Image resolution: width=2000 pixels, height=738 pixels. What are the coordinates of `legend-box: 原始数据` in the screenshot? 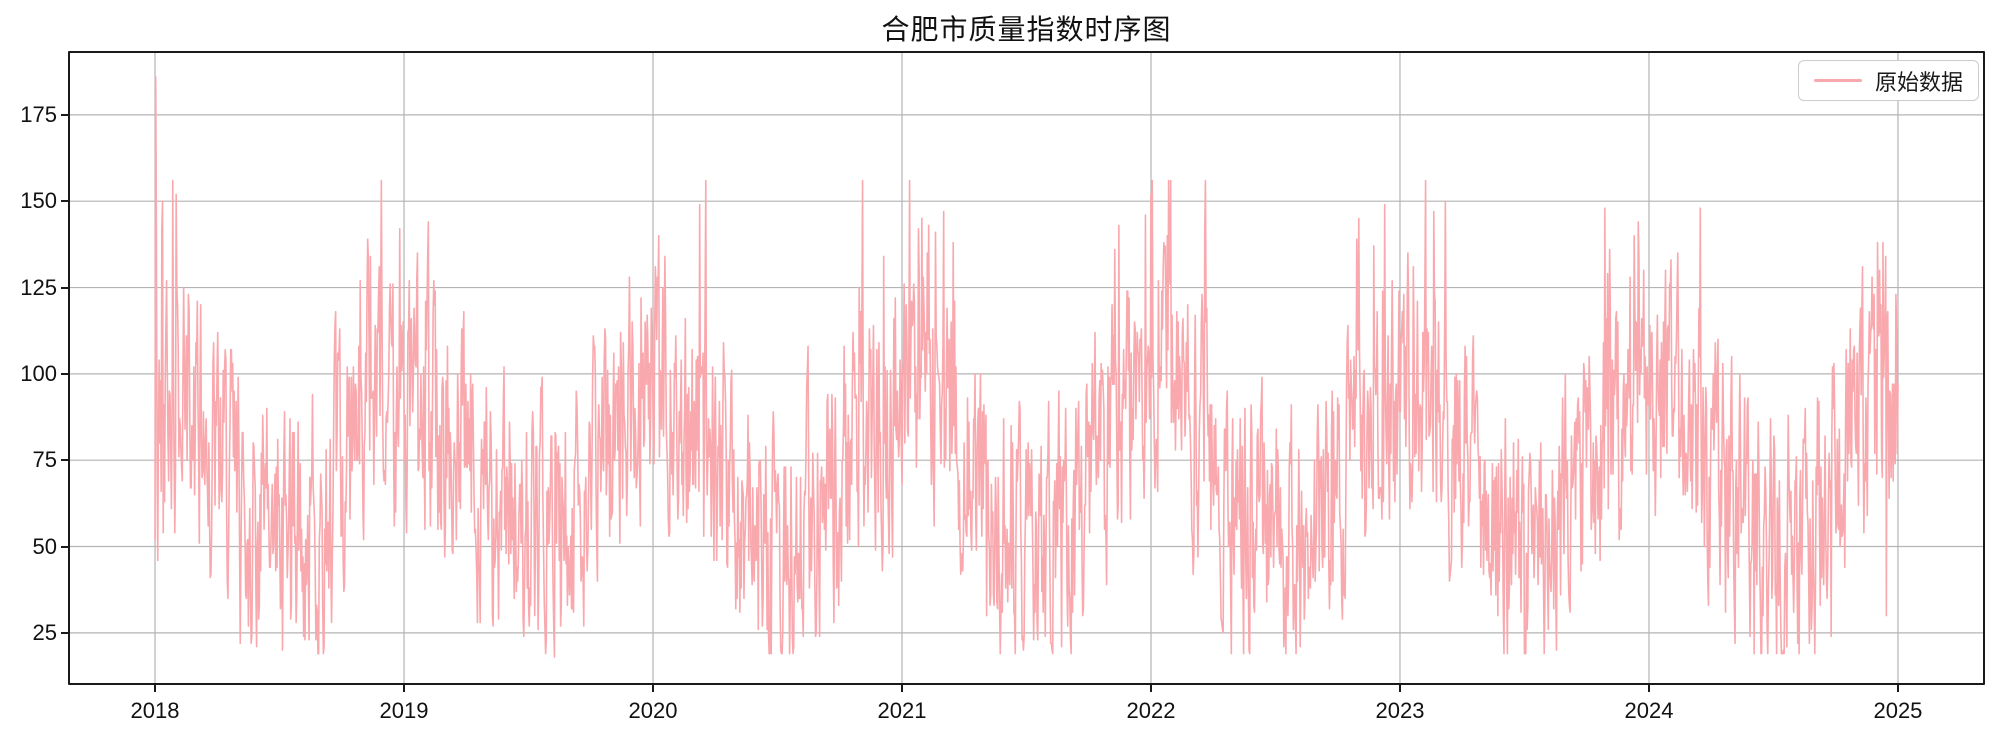 It's located at (1889, 80).